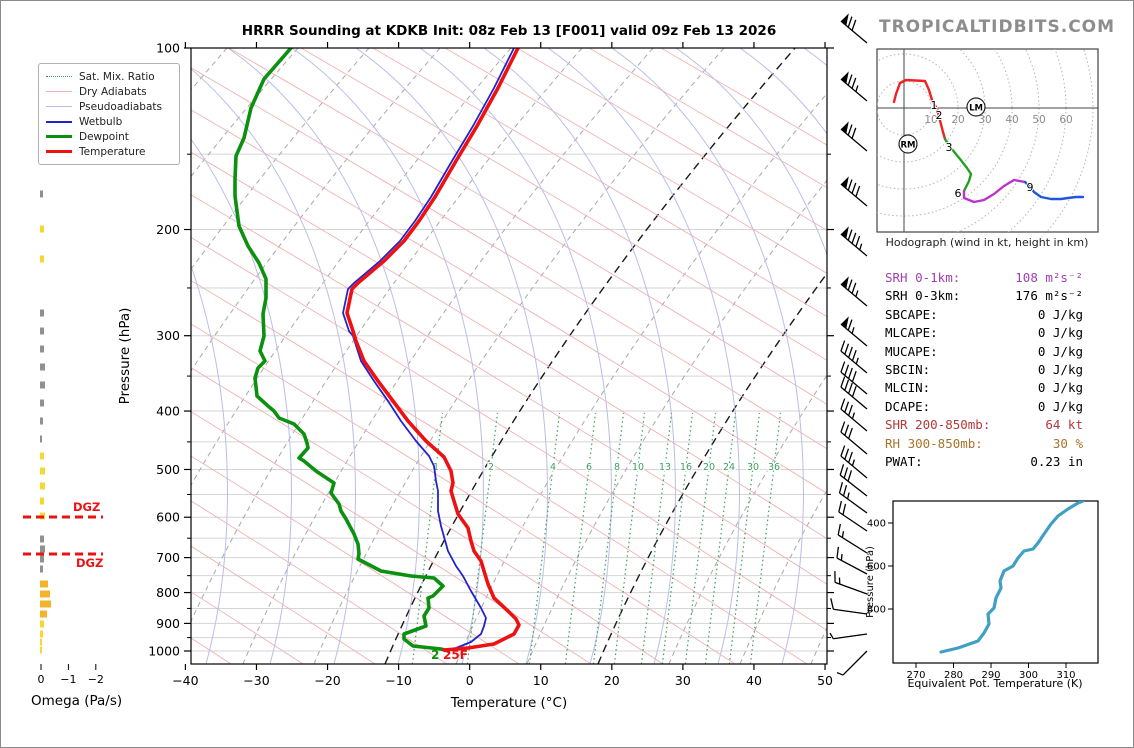 The width and height of the screenshot is (1134, 748). What do you see at coordinates (553, 467) in the screenshot?
I see `mixing-ratio-label: 4` at bounding box center [553, 467].